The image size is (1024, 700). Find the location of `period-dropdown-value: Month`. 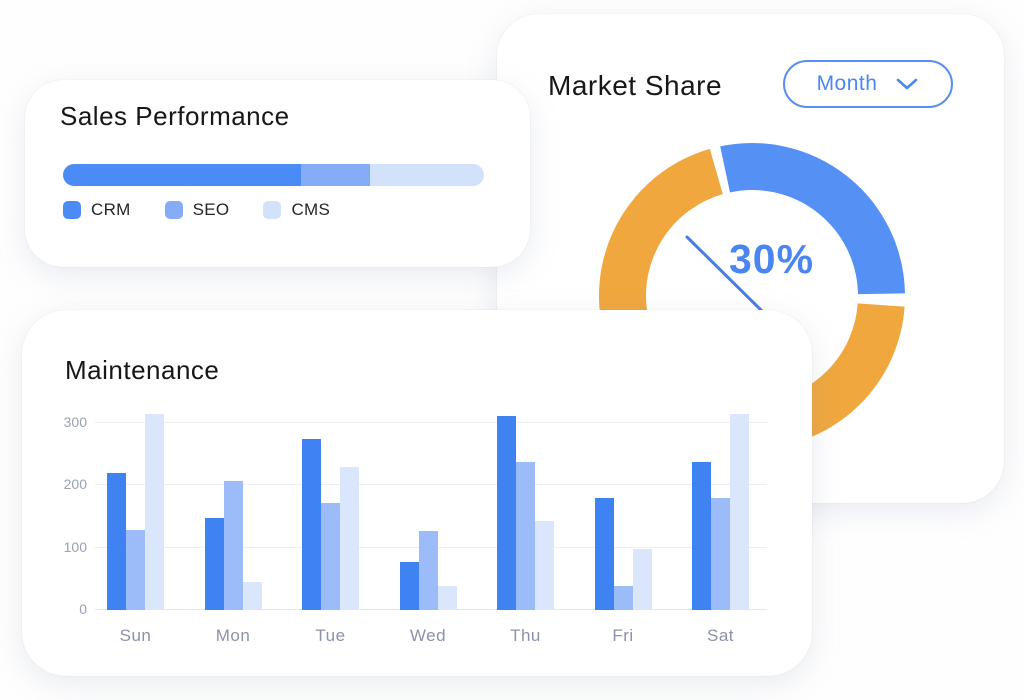

period-dropdown-value: Month is located at coordinates (847, 83).